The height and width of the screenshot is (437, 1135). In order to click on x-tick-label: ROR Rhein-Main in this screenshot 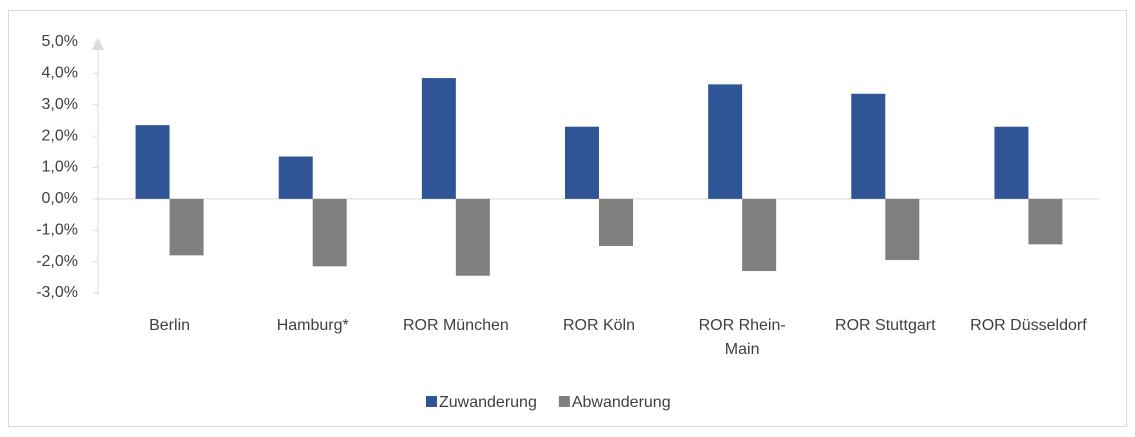, I will do `click(742, 337)`.